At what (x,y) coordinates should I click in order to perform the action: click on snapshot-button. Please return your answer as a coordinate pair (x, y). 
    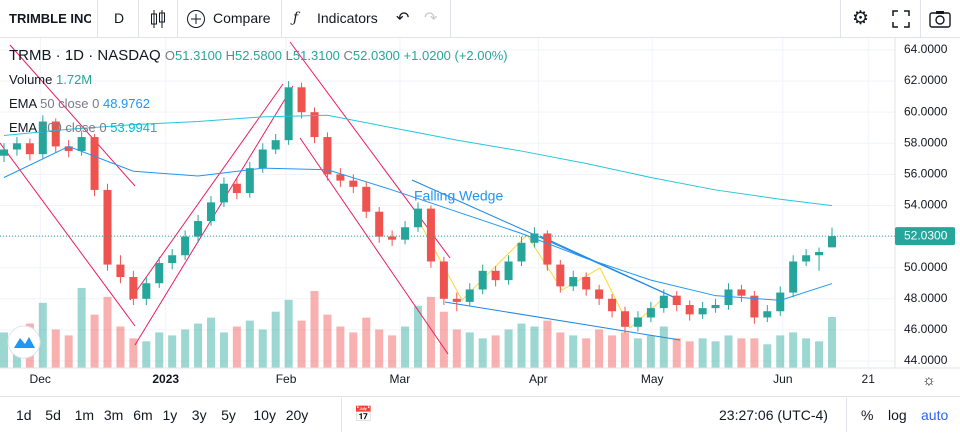
    Looking at the image, I should click on (940, 28).